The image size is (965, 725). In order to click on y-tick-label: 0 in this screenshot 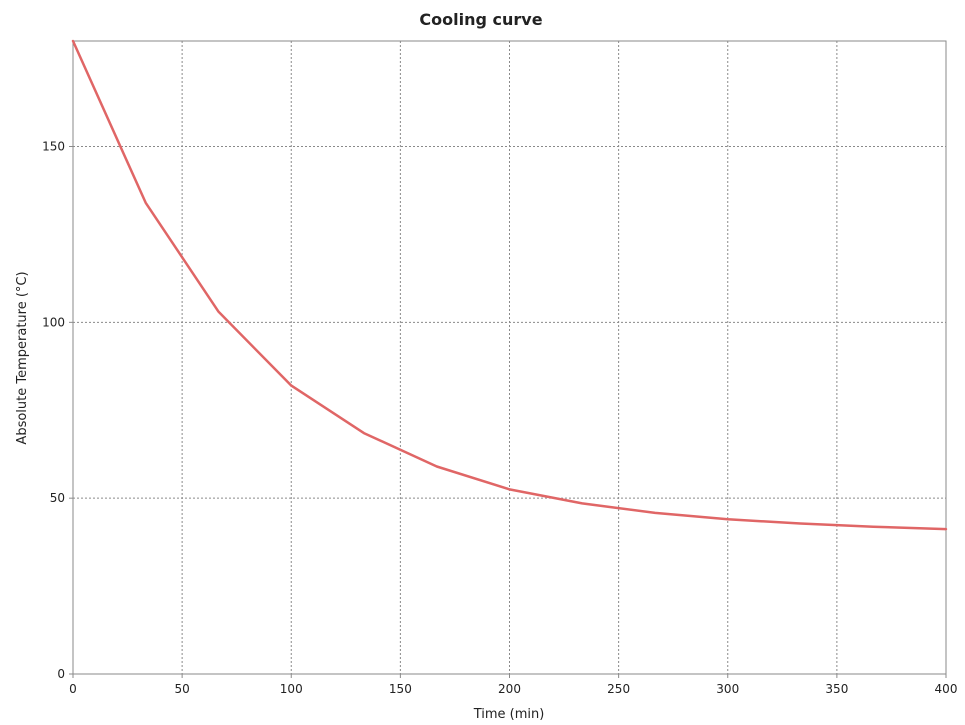, I will do `click(61, 674)`.